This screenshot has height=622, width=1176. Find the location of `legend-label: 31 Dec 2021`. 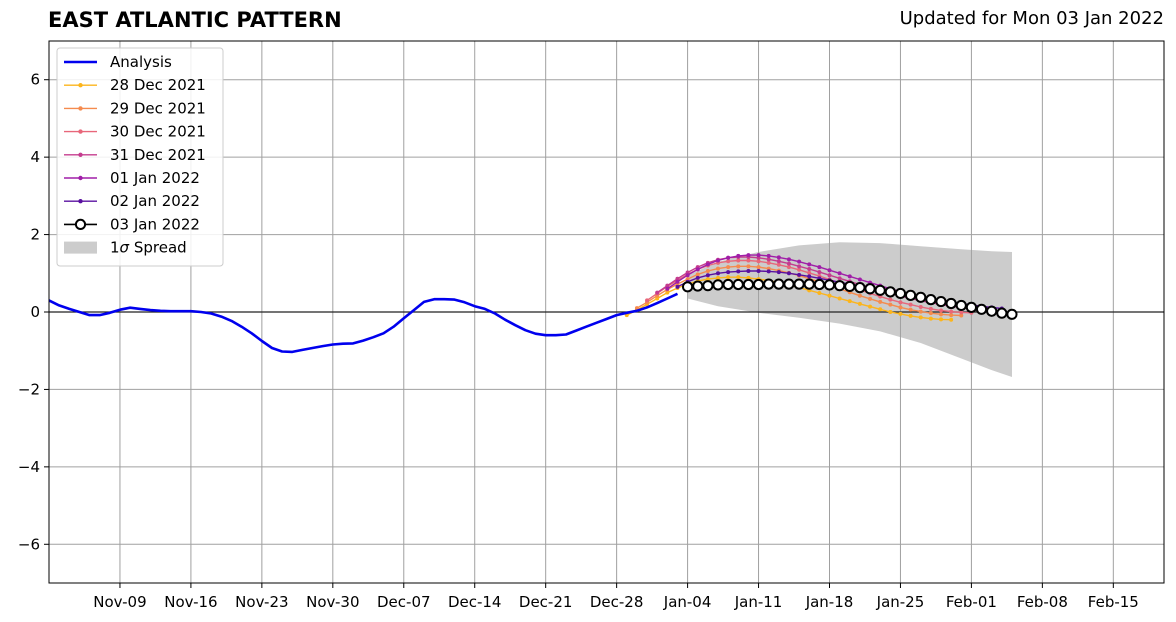

legend-label: 31 Dec 2021 is located at coordinates (158, 155).